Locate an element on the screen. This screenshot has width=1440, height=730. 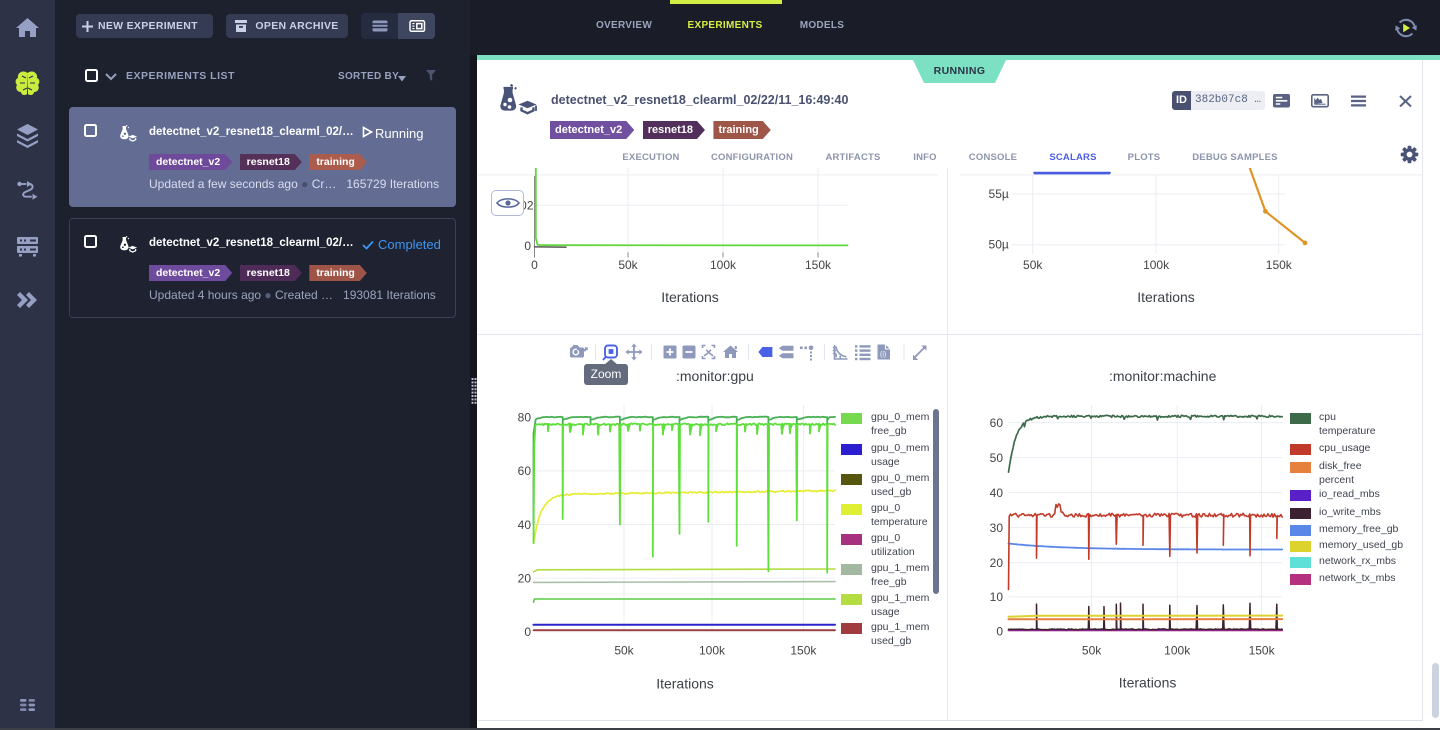
svg-text: 50 is located at coordinates (997, 458).